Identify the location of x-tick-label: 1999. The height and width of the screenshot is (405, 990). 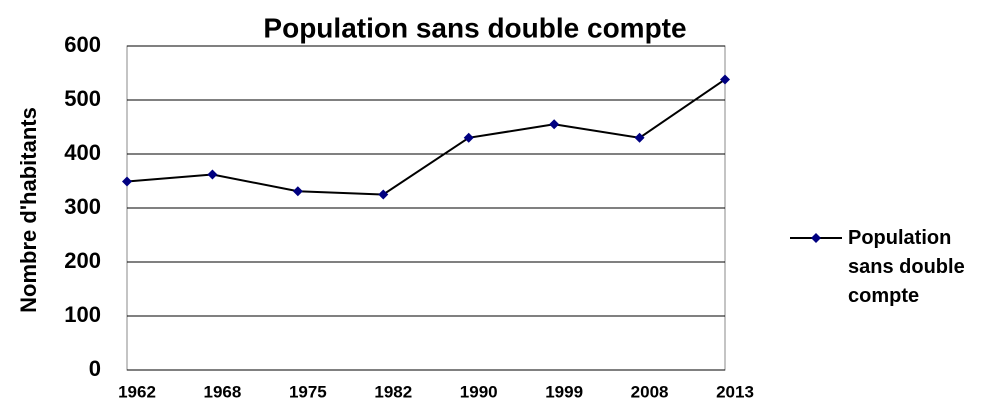
(564, 391).